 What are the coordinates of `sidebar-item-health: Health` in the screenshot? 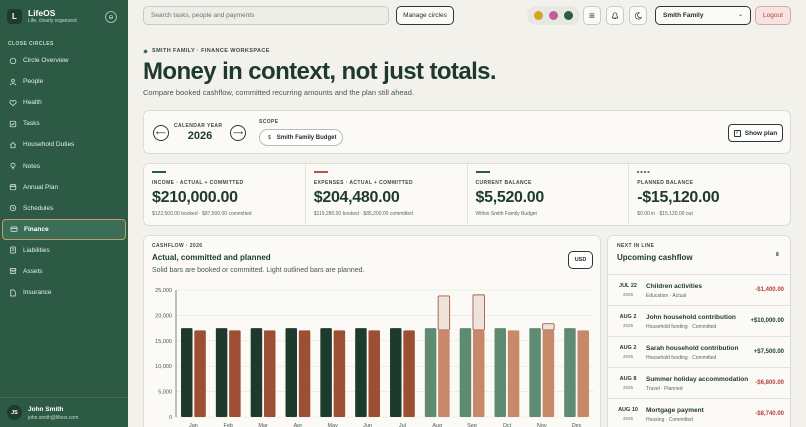 It's located at (64, 102).